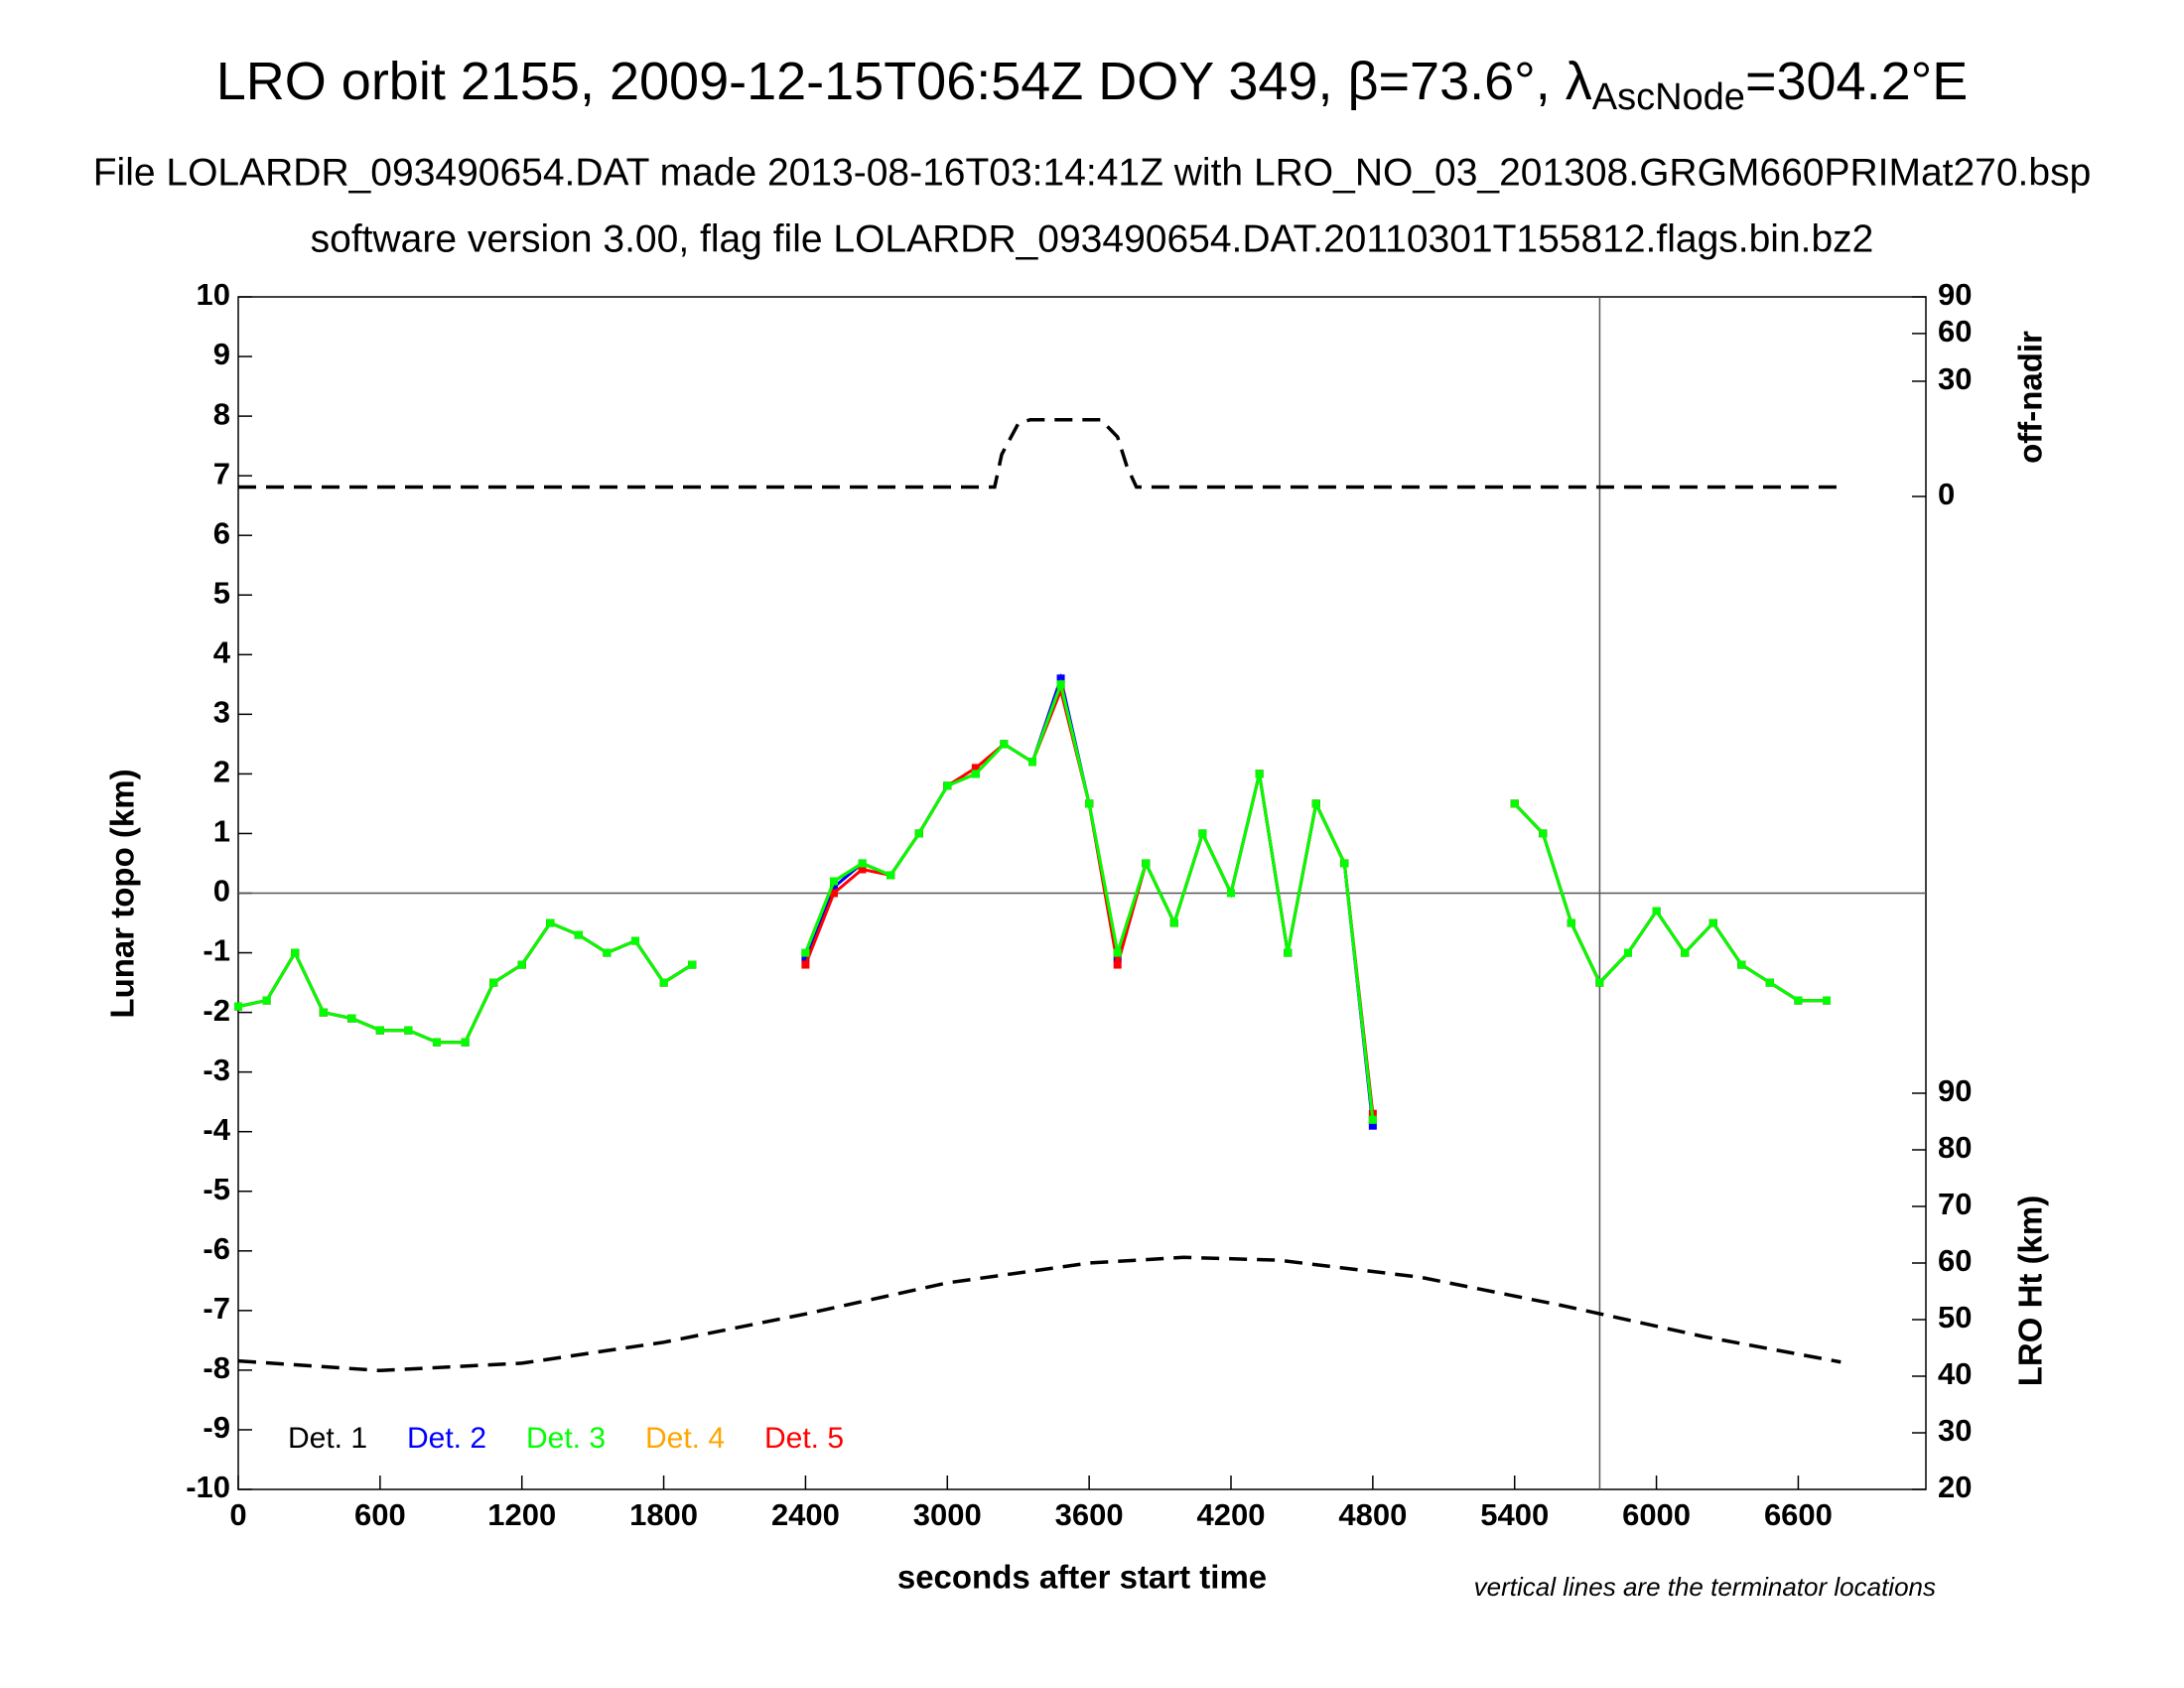 This screenshot has height=1688, width=2184. I want to click on y-tick-label: -2, so click(216, 1010).